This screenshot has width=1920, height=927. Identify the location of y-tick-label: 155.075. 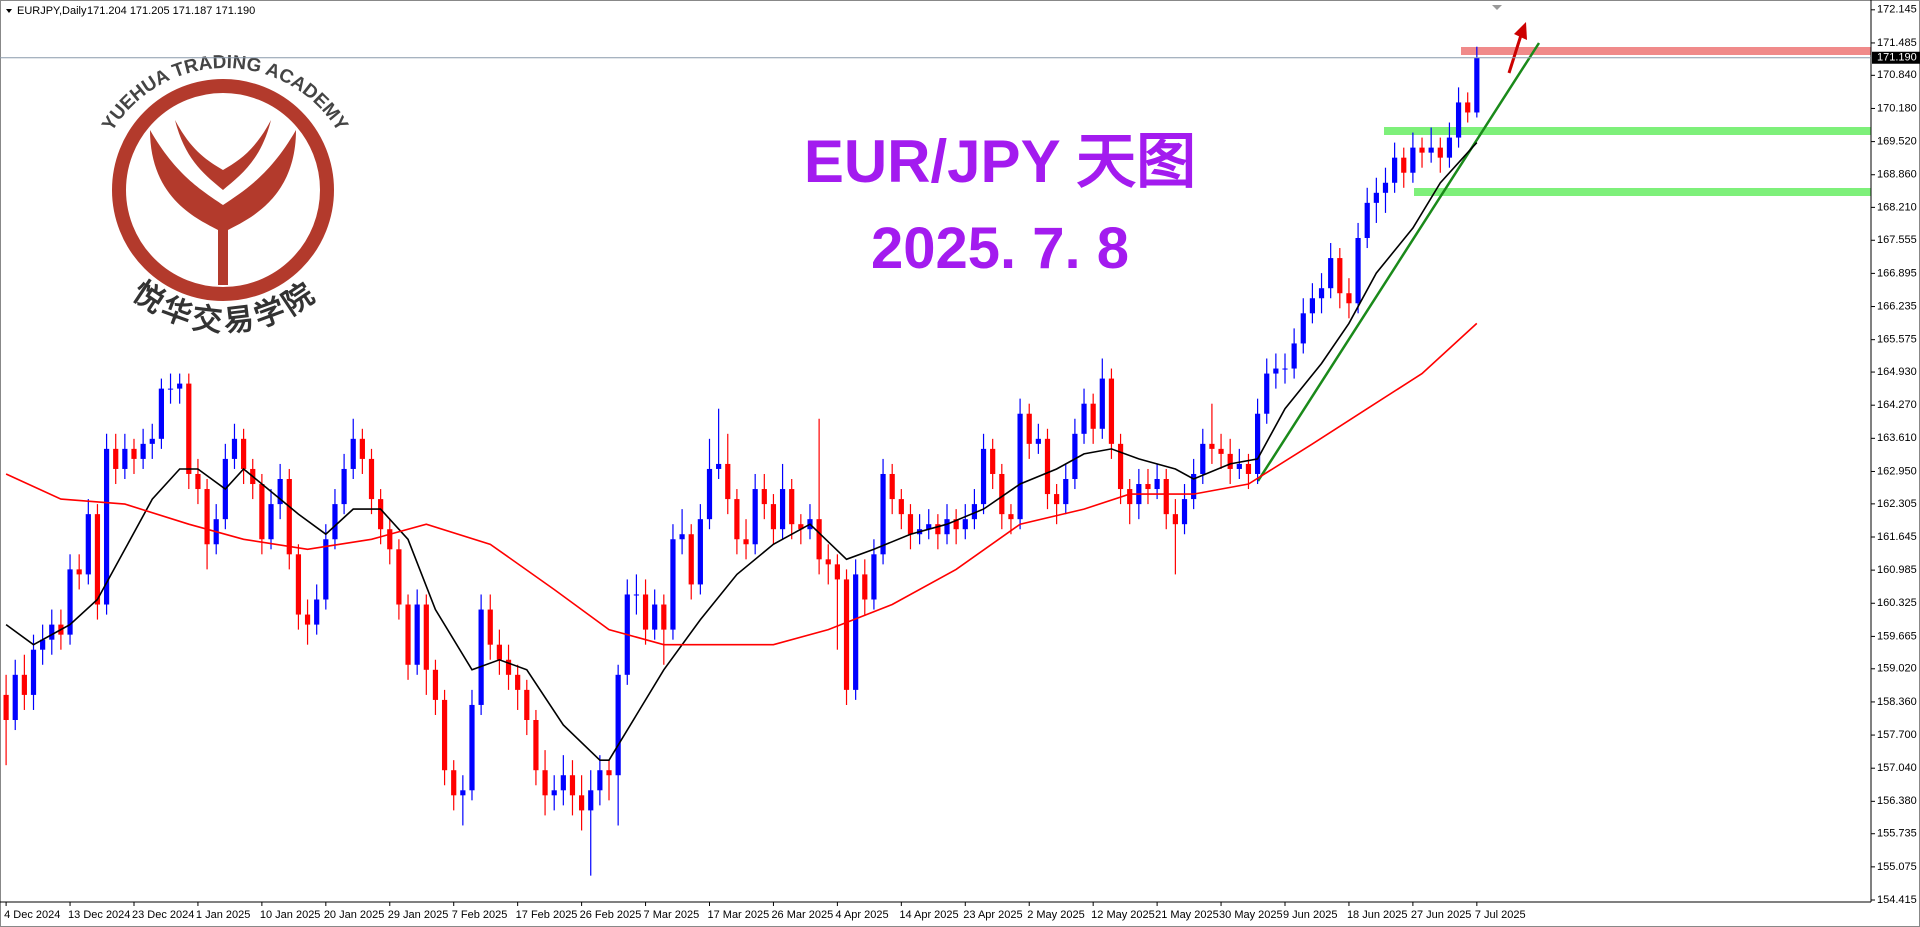
(1897, 867).